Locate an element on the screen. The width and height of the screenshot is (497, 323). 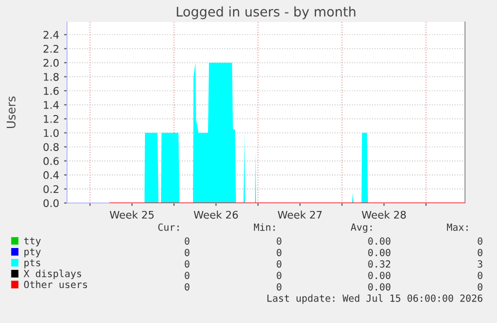
text: Last update: Wed Jul 15 06:00:00 2026 is located at coordinates (374, 299).